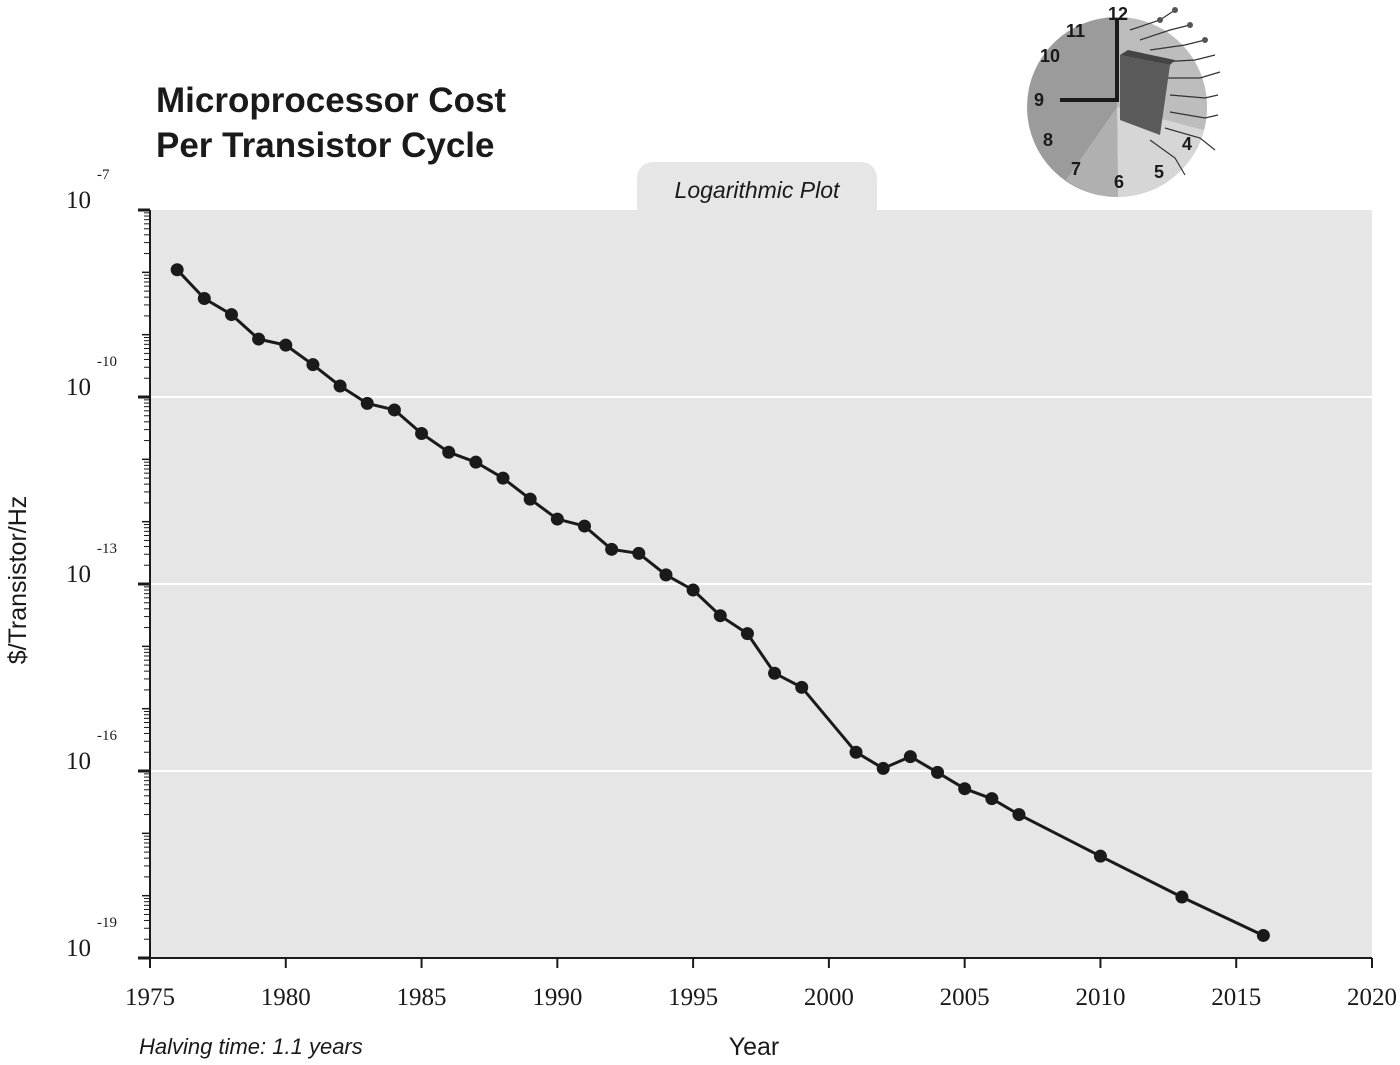  I want to click on clock-number: 10, so click(1050, 56).